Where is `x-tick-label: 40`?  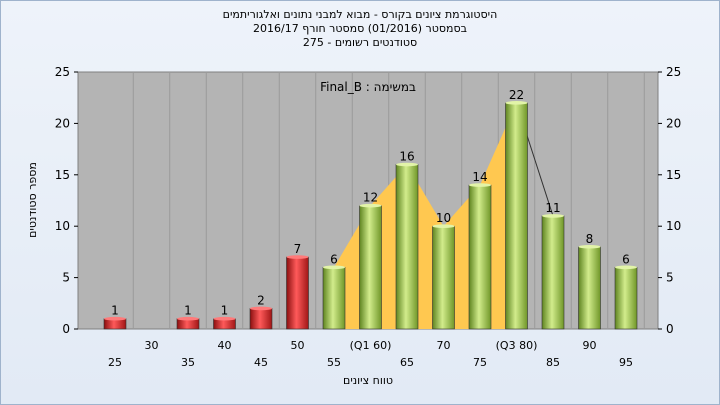 x-tick-label: 40 is located at coordinates (225, 345).